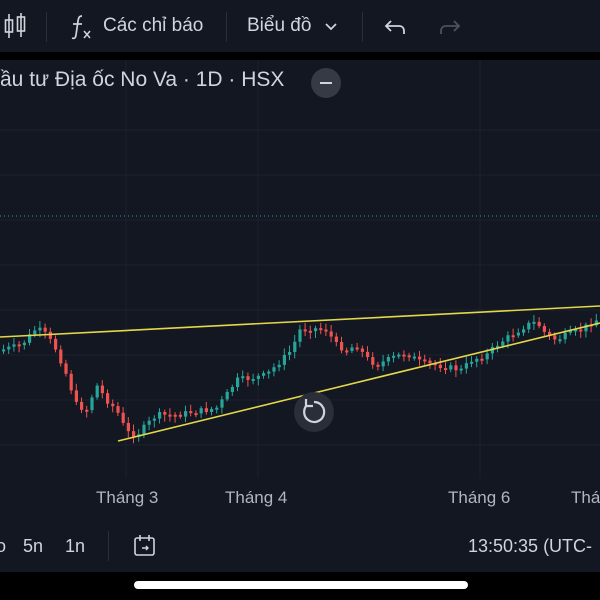 This screenshot has height=600, width=600. Describe the element at coordinates (127, 497) in the screenshot. I see `x-axis-label-march: Tháng 3` at that location.